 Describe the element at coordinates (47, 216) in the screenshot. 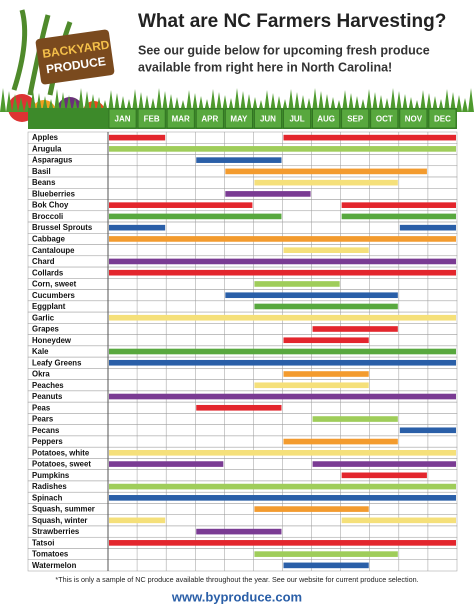

I see `produce-name: Broccoli` at that location.